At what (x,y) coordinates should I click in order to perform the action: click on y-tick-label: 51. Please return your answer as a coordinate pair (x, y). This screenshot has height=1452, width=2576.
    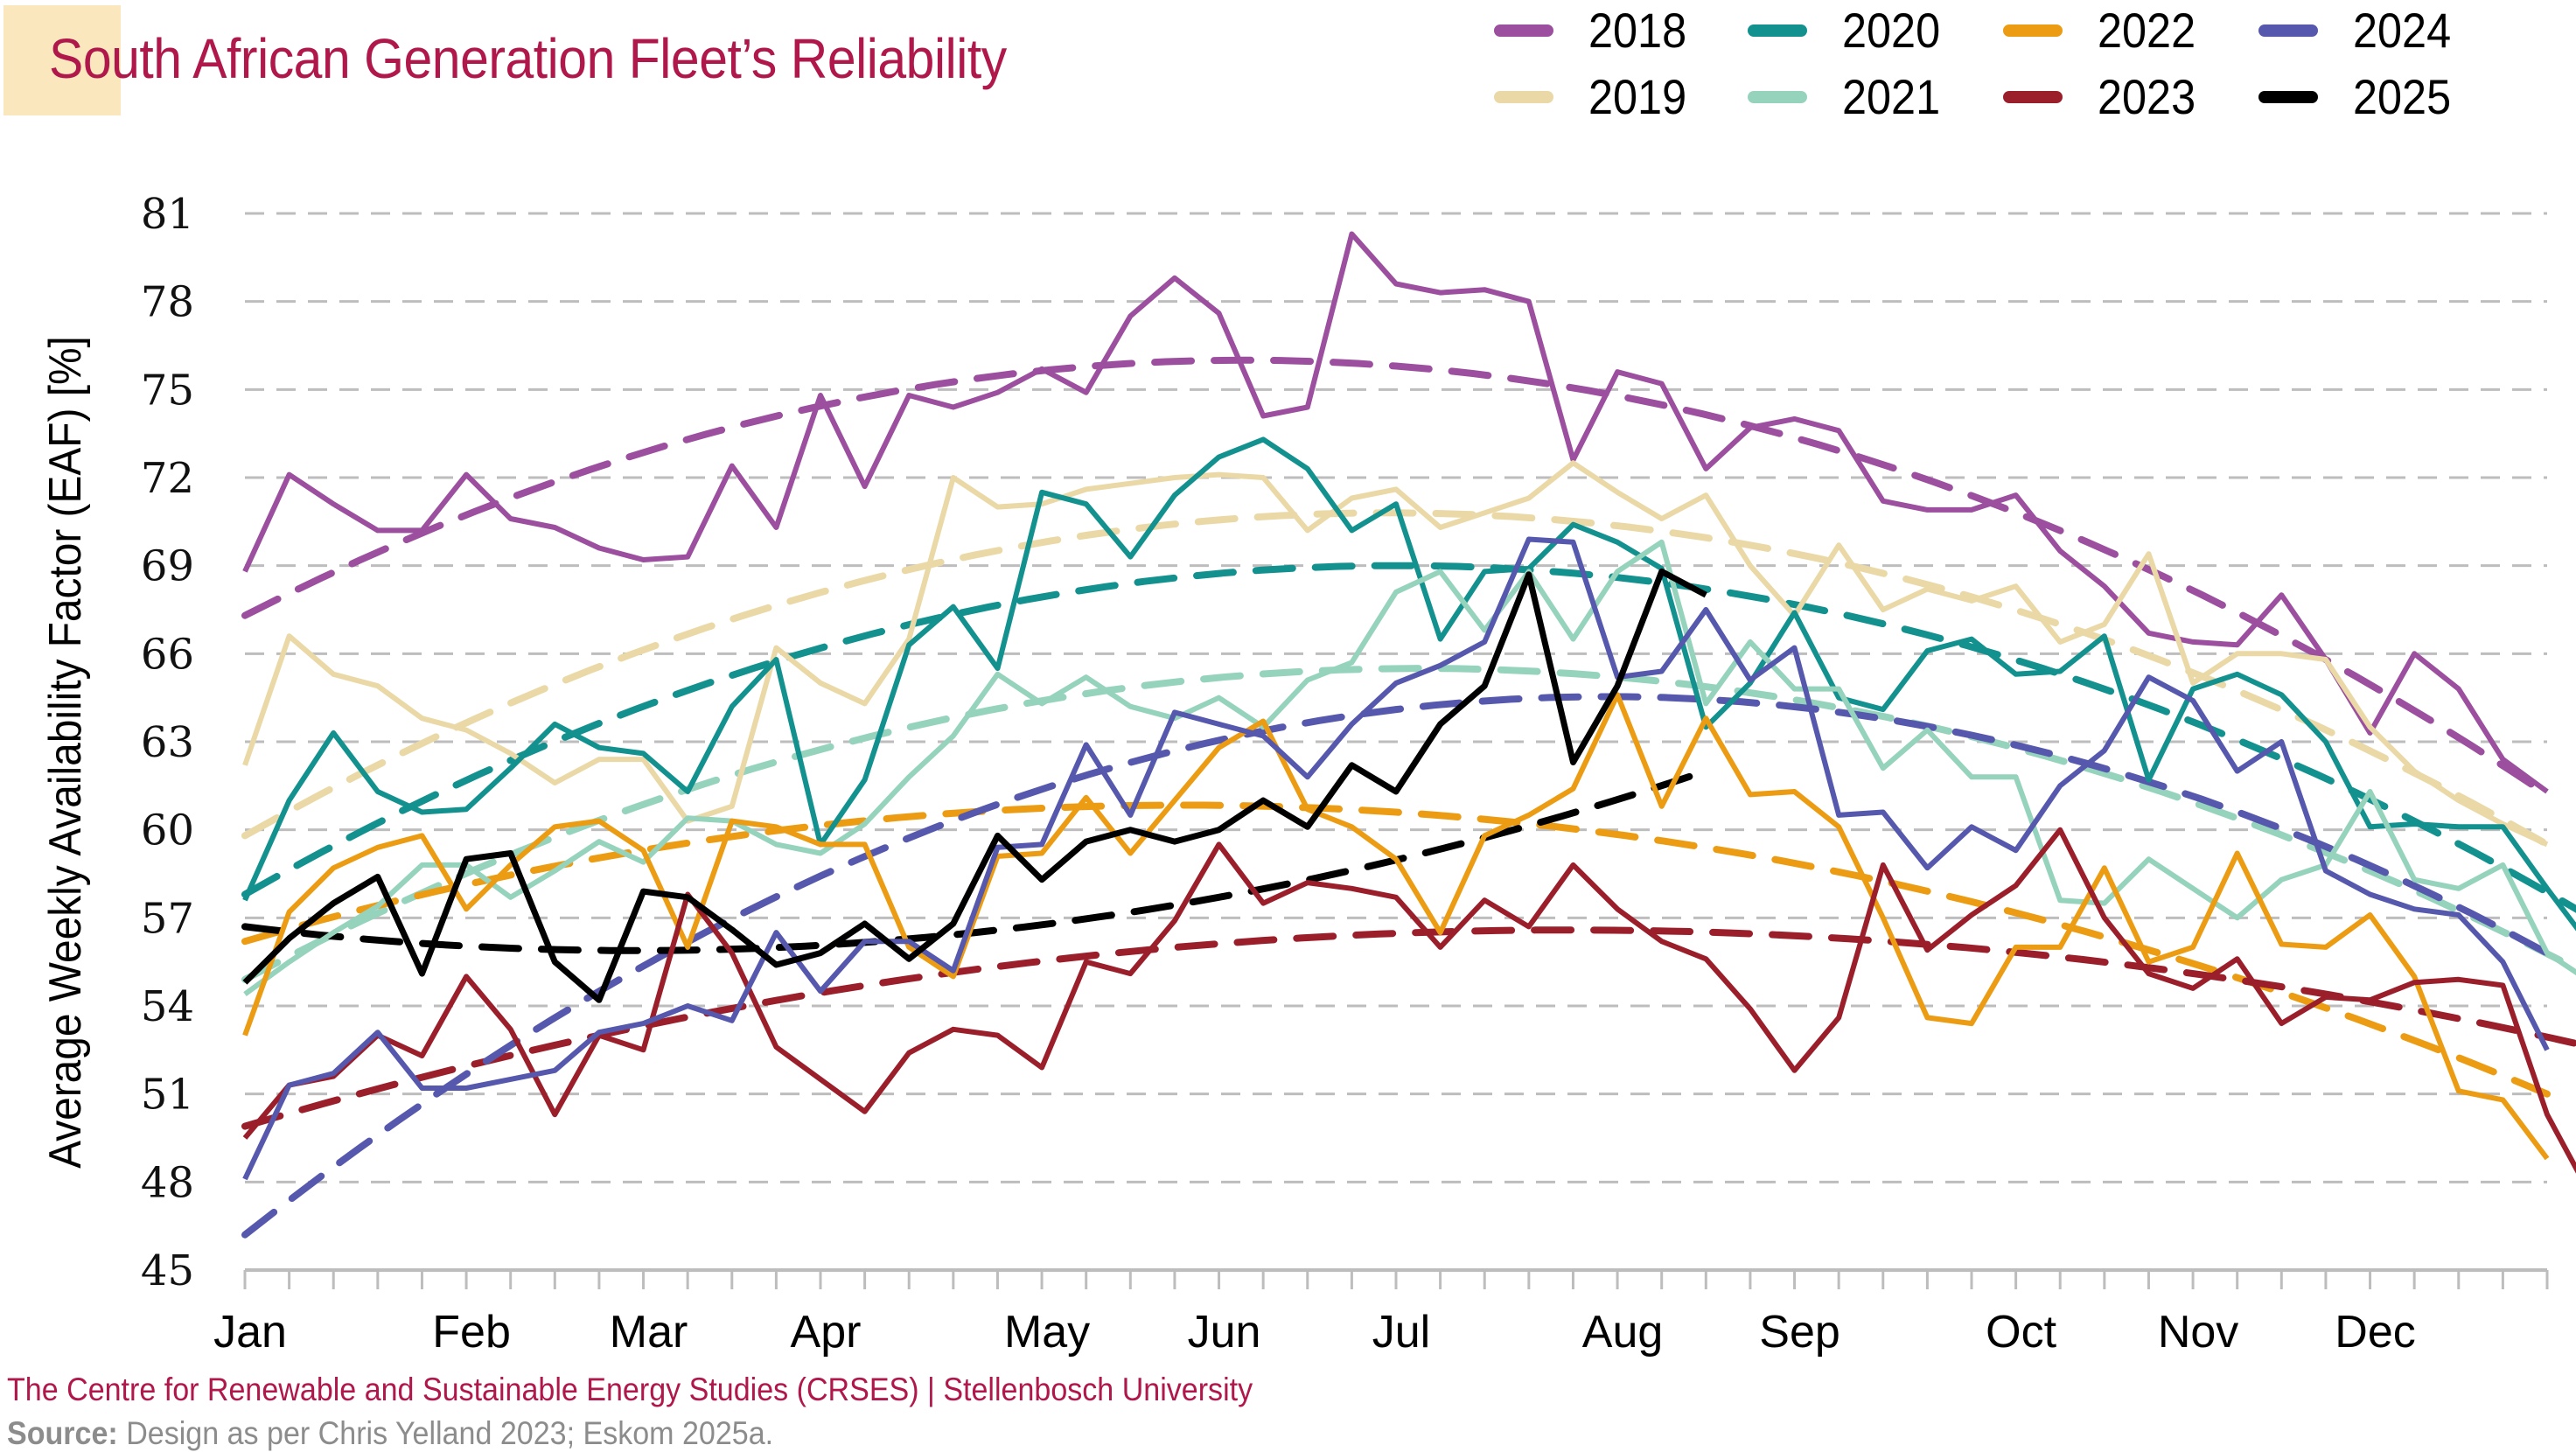
    Looking at the image, I should click on (167, 1095).